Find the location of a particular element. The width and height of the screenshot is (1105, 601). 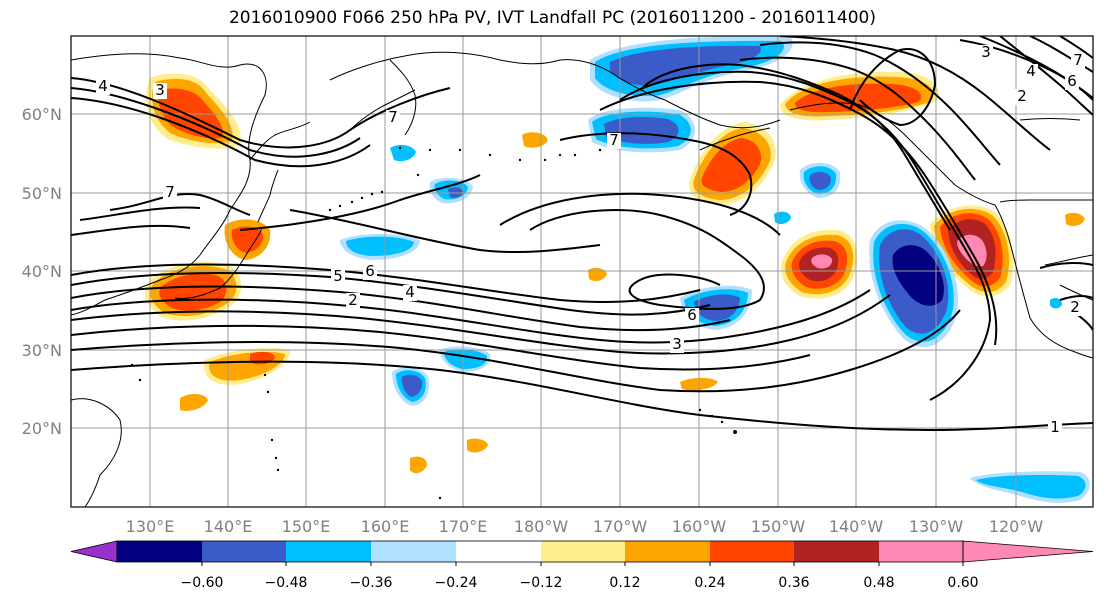

lon-tick-label: 130°W is located at coordinates (936, 526).